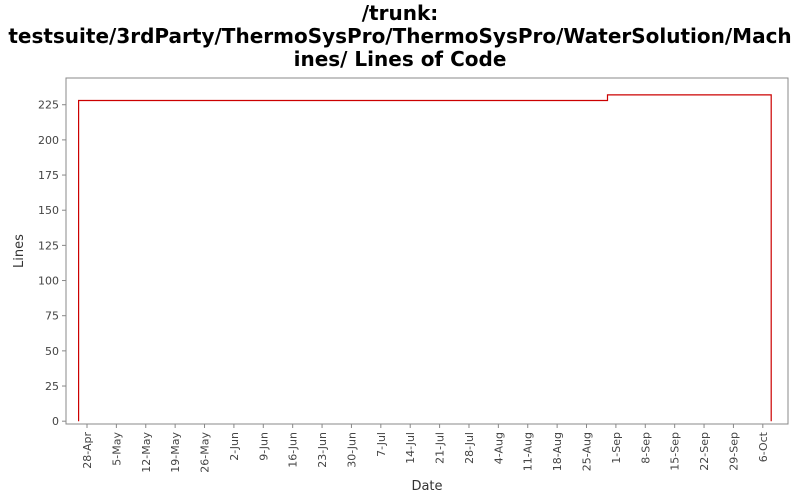 This screenshot has height=500, width=800. Describe the element at coordinates (175, 452) in the screenshot. I see `x-tick-label: 19-May` at that location.